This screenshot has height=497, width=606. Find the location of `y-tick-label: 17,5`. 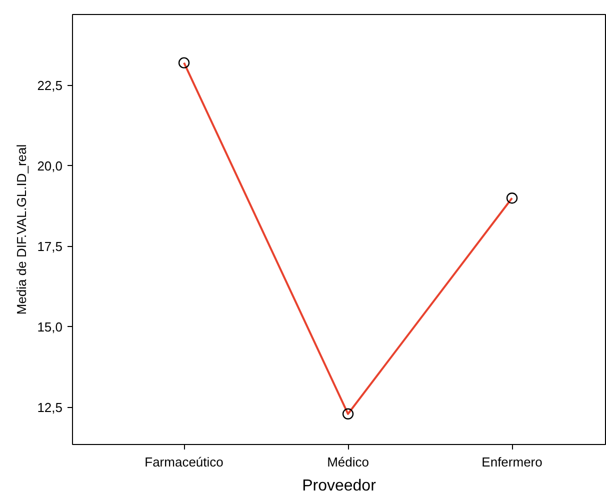

y-tick-label: 17,5 is located at coordinates (50, 246).